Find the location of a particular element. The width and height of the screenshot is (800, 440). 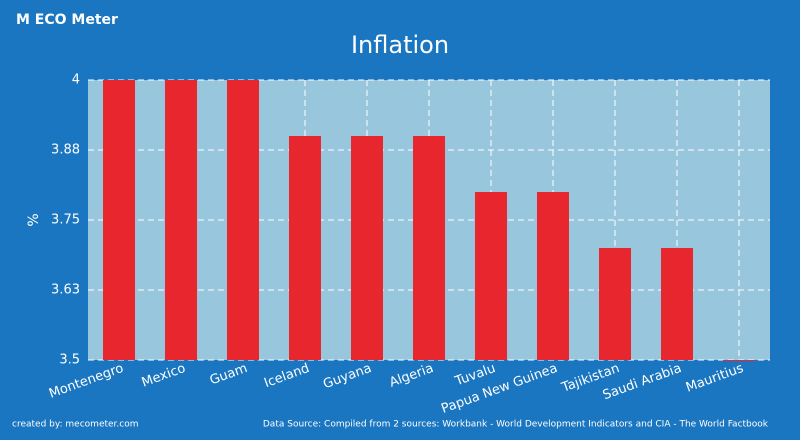

y-tick-label: 3.88 is located at coordinates (65, 150).